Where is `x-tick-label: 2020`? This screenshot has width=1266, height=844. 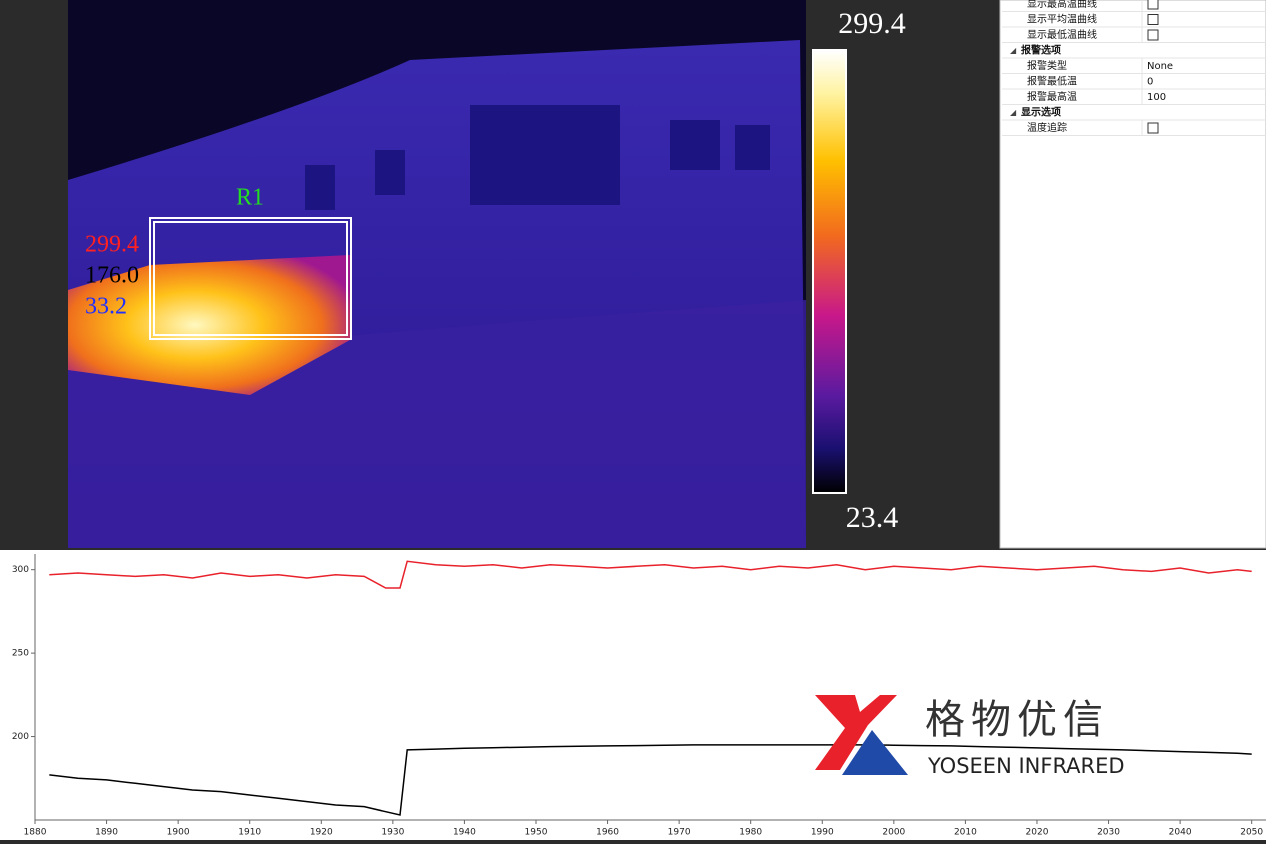 x-tick-label: 2020 is located at coordinates (1037, 833).